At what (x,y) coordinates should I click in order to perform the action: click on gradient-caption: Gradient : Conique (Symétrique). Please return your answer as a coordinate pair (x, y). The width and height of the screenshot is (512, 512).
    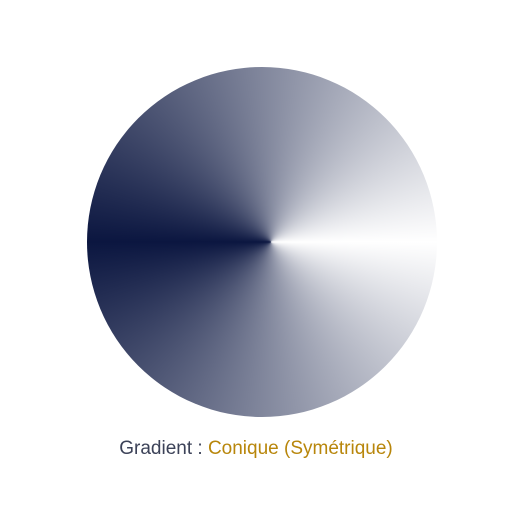
    Looking at the image, I should click on (256, 449).